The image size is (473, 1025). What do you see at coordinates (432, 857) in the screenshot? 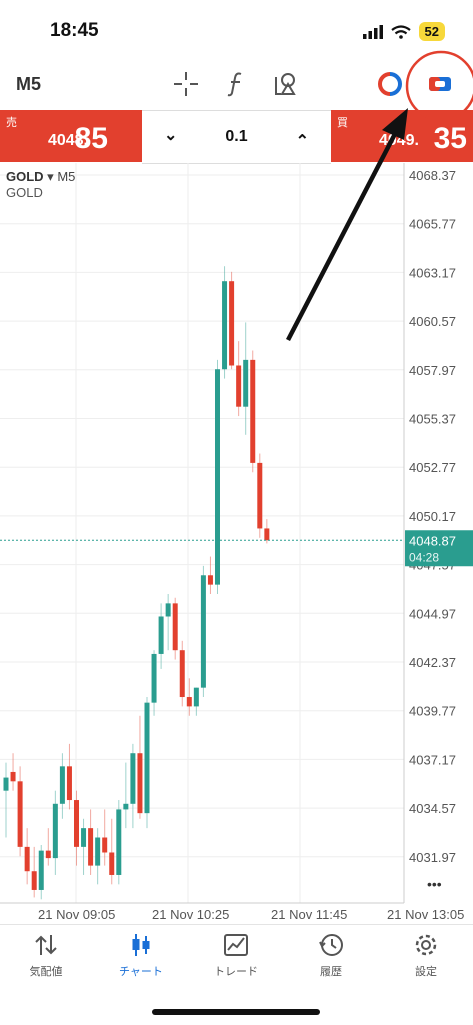
I see `price-tick-label: 4031.97` at bounding box center [432, 857].